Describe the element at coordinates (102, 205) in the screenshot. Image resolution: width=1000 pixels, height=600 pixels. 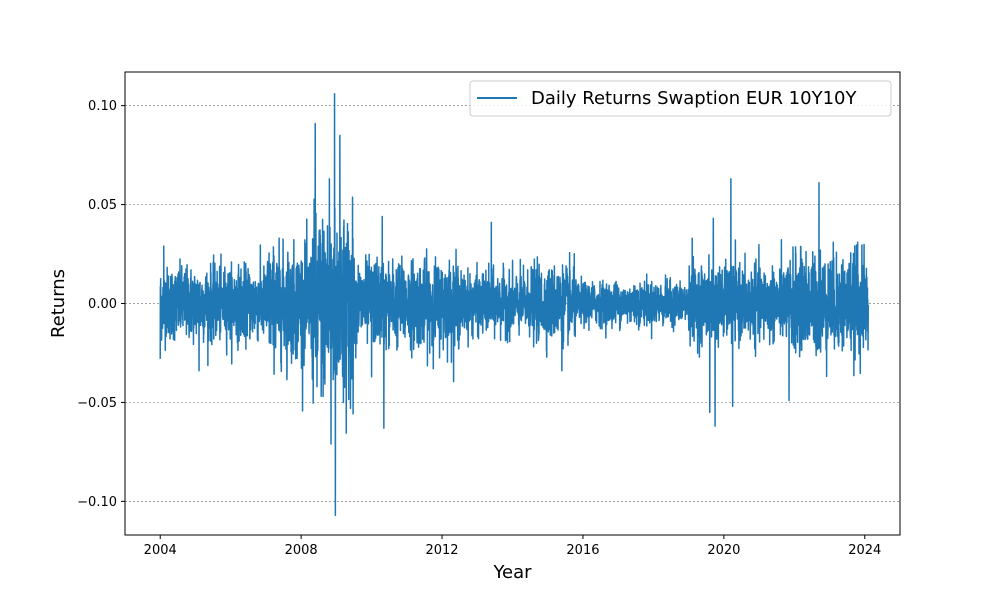
I see `y-tick-label: 0.05` at that location.